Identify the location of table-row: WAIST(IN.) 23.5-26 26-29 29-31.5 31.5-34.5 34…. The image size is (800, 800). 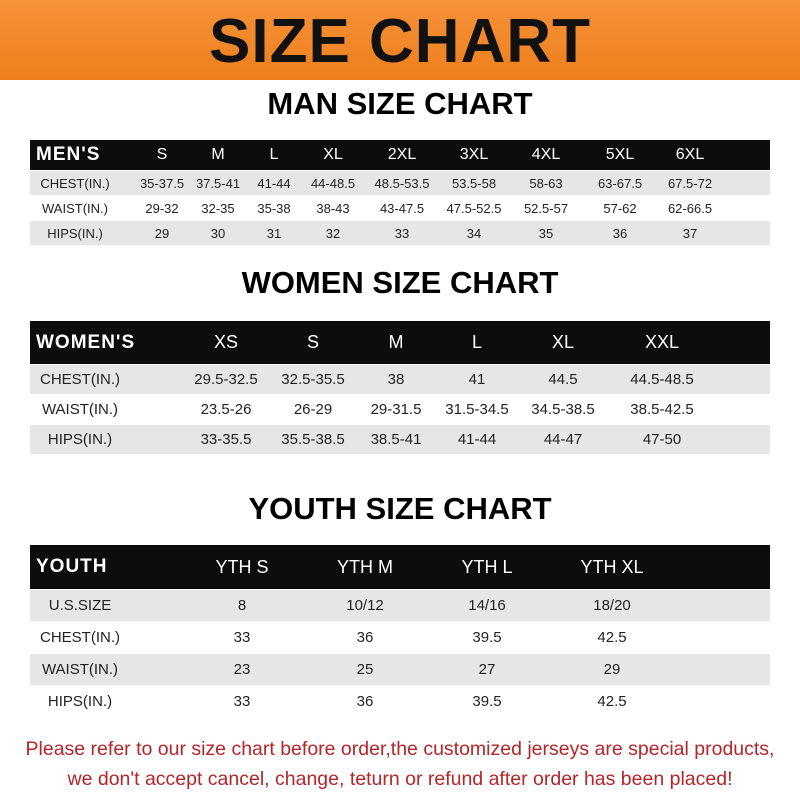
(400, 409).